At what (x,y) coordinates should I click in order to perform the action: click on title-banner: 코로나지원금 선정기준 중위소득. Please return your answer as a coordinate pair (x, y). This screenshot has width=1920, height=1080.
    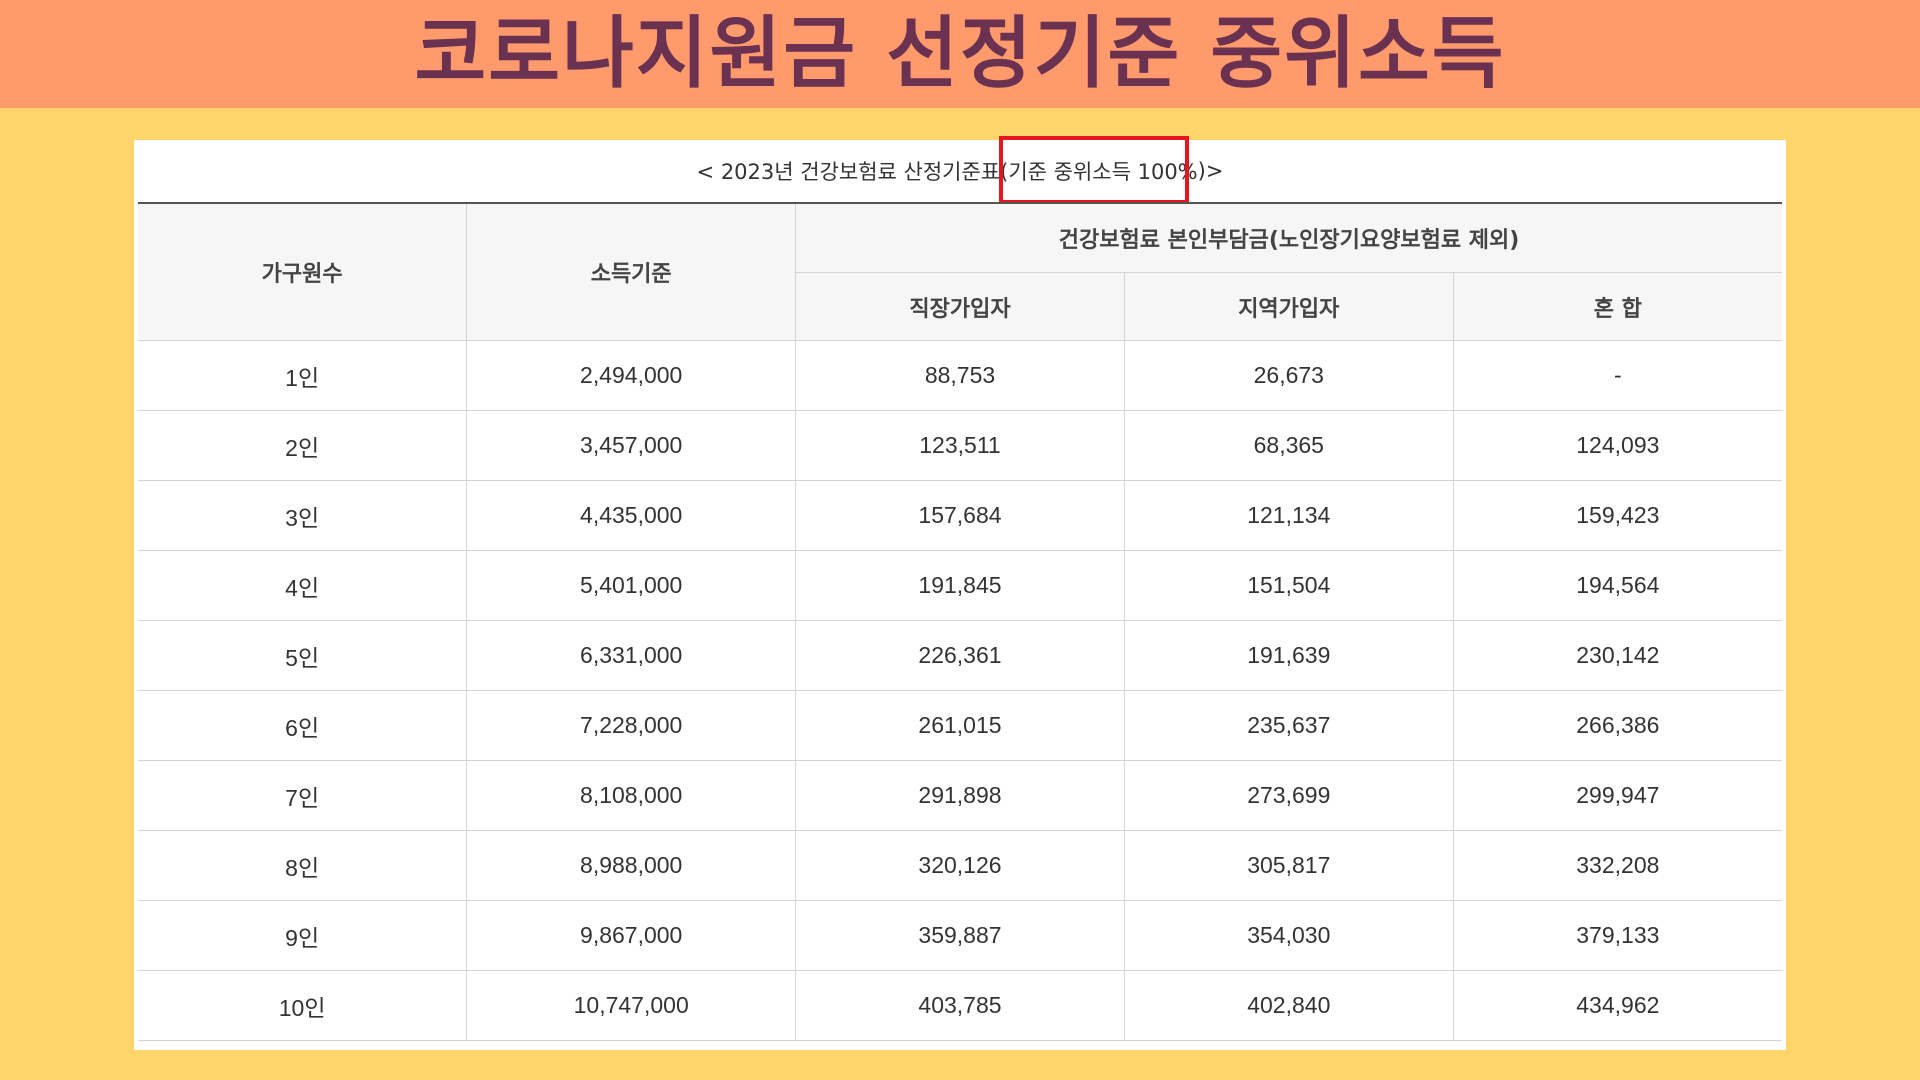
    Looking at the image, I should click on (960, 54).